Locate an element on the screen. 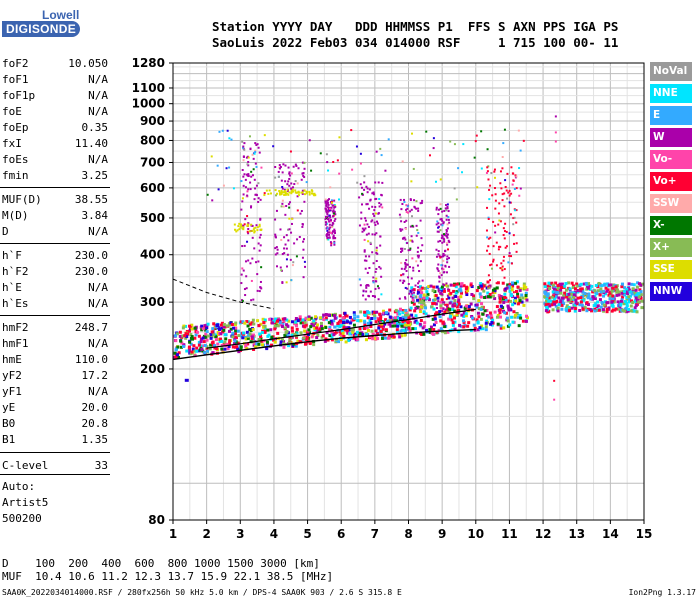  scaling-label: h`F is located at coordinates (12, 255).